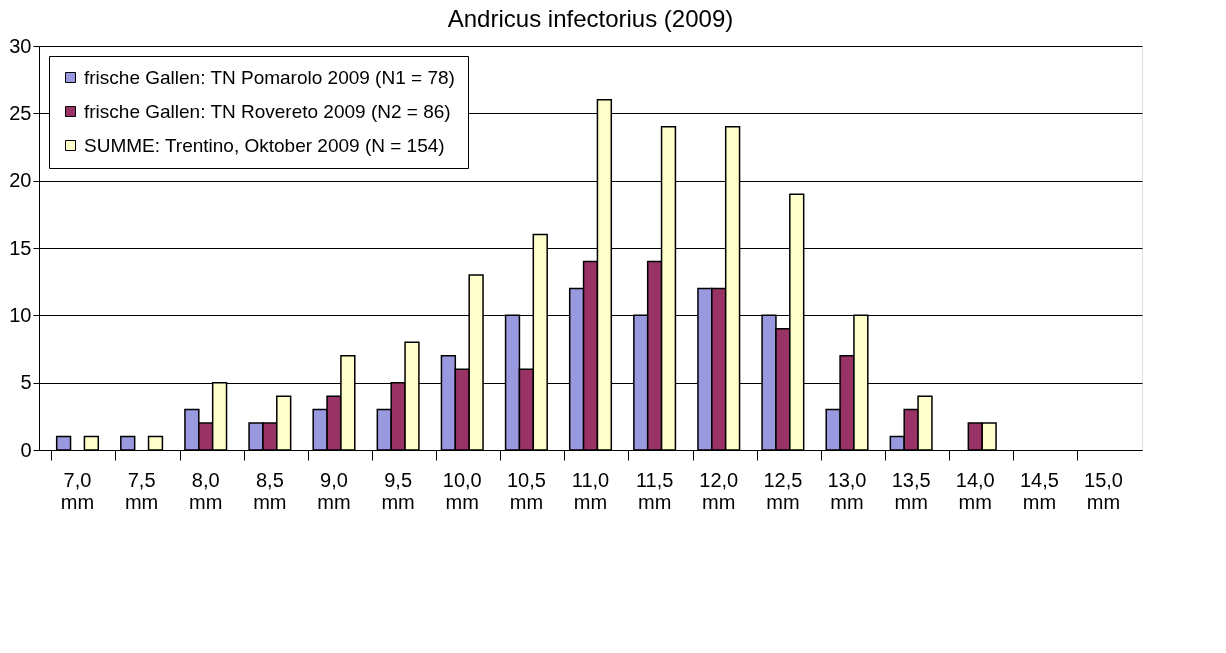 The image size is (1226, 653). What do you see at coordinates (1103, 490) in the screenshot?
I see `x-tick-label: 15,0 mm` at bounding box center [1103, 490].